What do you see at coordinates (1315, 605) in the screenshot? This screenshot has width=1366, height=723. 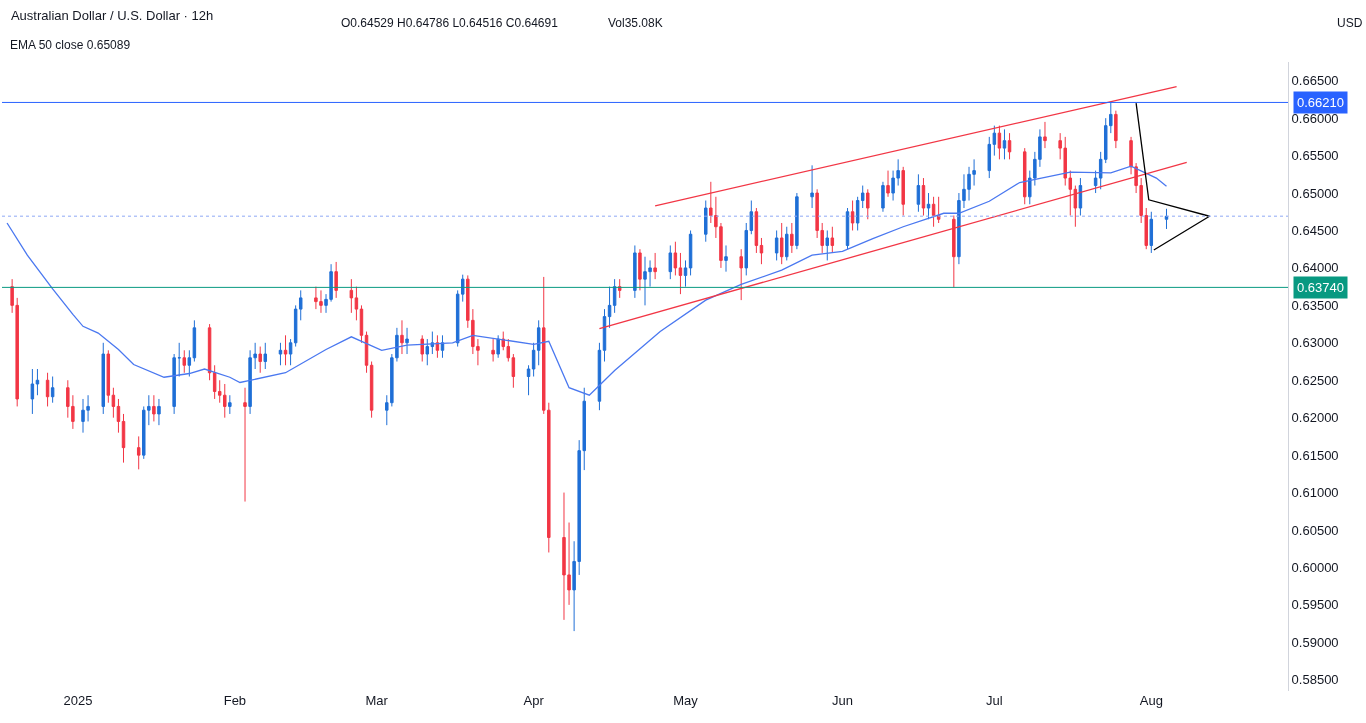 I see `y-tick-label: 0.59500` at bounding box center [1315, 605].